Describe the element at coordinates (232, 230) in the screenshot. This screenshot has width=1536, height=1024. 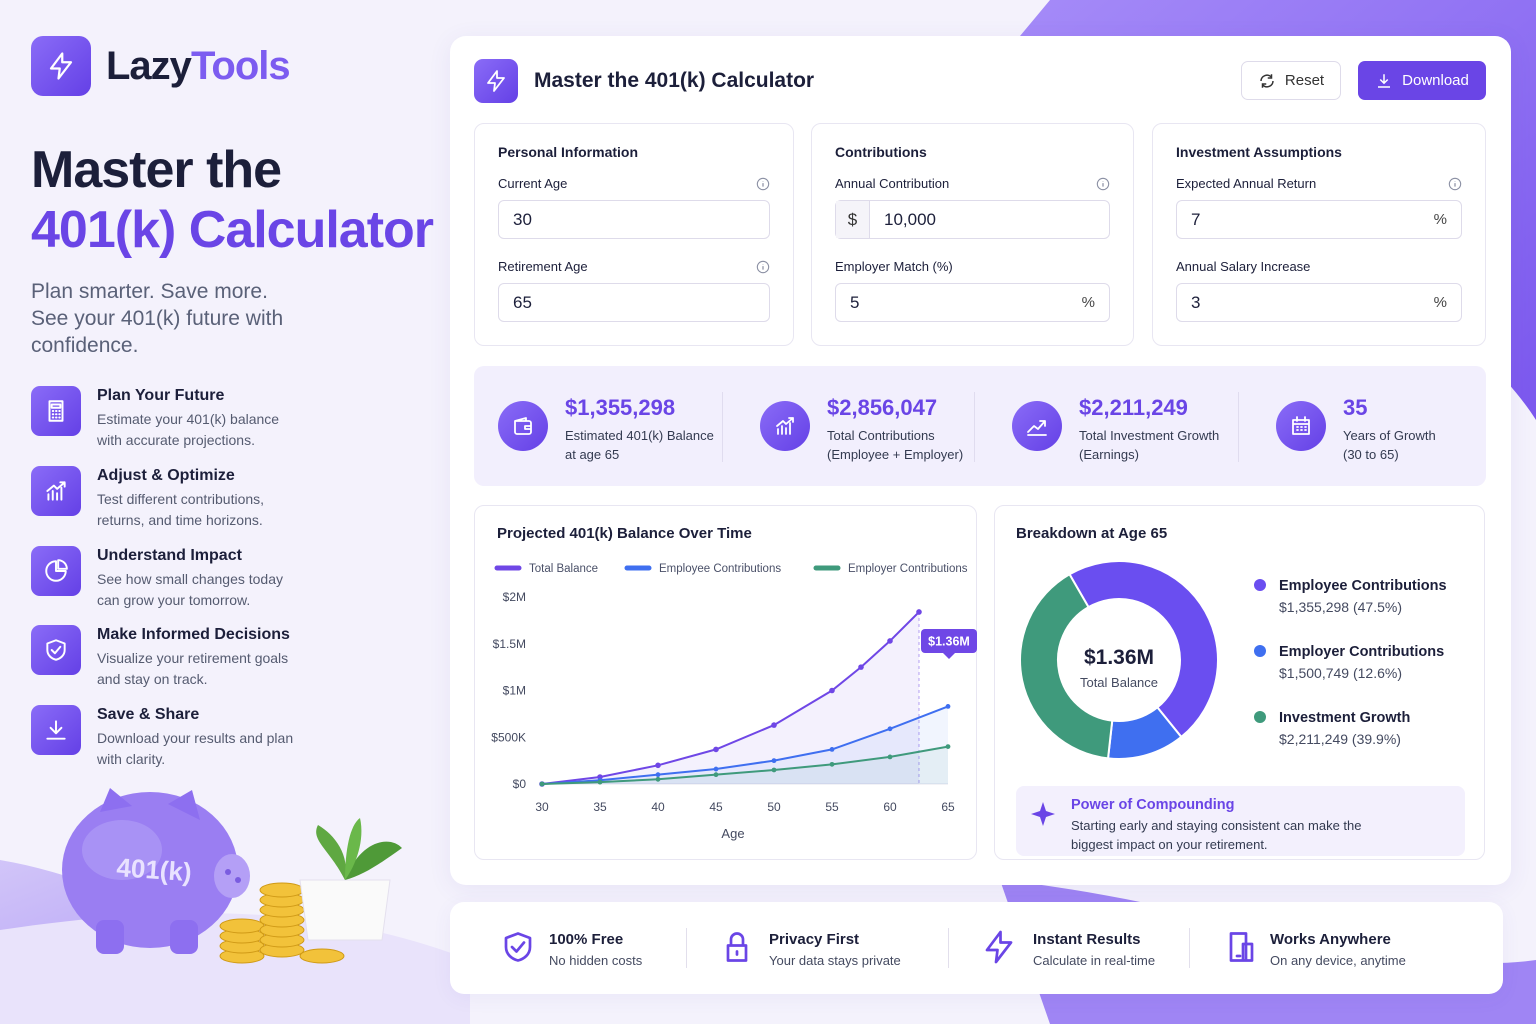
I see `hero-title: 401(k) Calculator` at that location.